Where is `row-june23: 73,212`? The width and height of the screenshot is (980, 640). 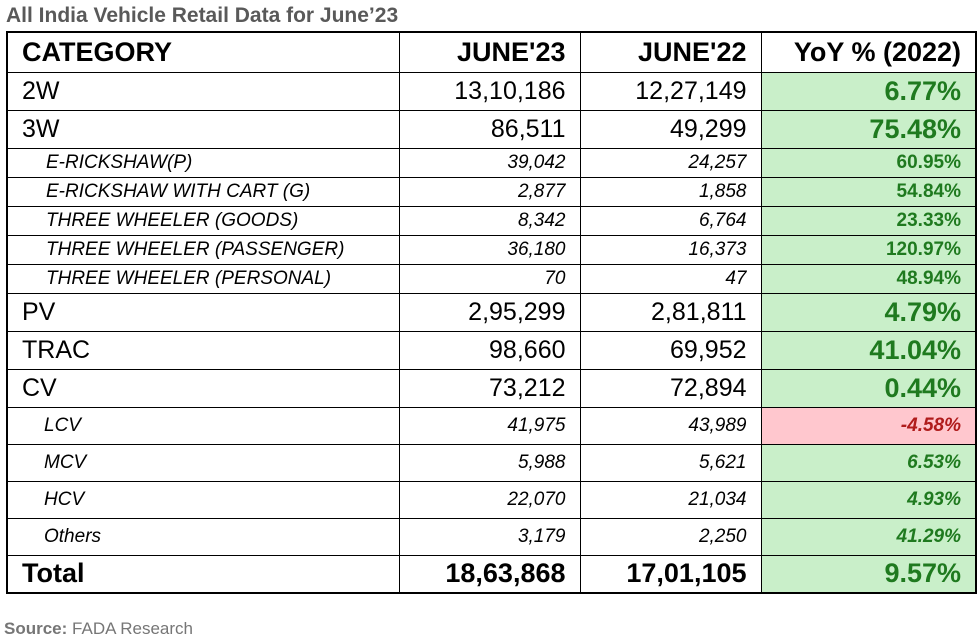 row-june23: 73,212 is located at coordinates (489, 388).